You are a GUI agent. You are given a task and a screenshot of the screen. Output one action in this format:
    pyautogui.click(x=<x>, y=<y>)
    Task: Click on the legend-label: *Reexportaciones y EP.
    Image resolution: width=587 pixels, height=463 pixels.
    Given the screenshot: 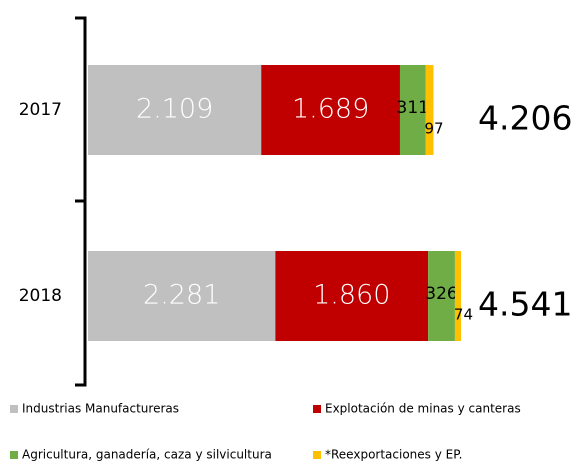 What is the action you would take?
    pyautogui.click(x=393, y=455)
    